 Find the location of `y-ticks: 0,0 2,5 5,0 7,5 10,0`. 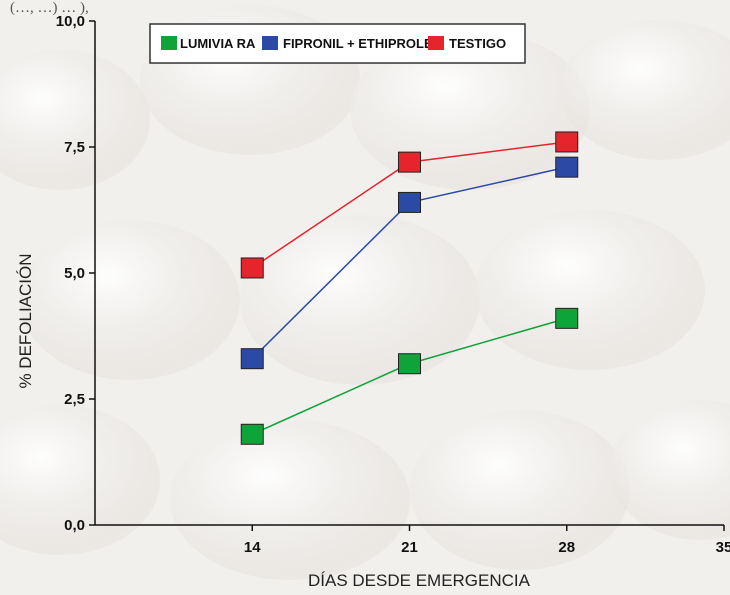

y-ticks: 0,0 2,5 5,0 7,5 10,0 is located at coordinates (75, 273).